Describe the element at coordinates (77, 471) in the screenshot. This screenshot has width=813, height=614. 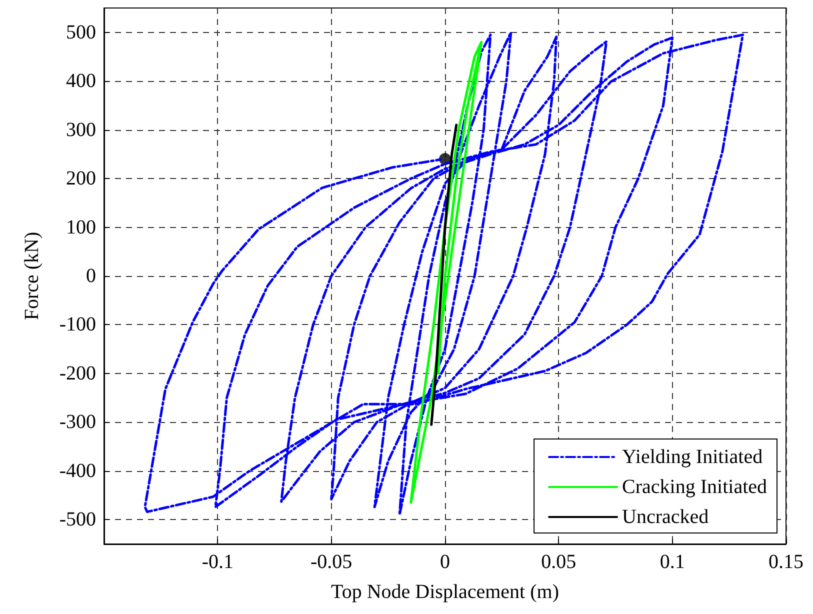
I see `y-tick-label: -400` at that location.